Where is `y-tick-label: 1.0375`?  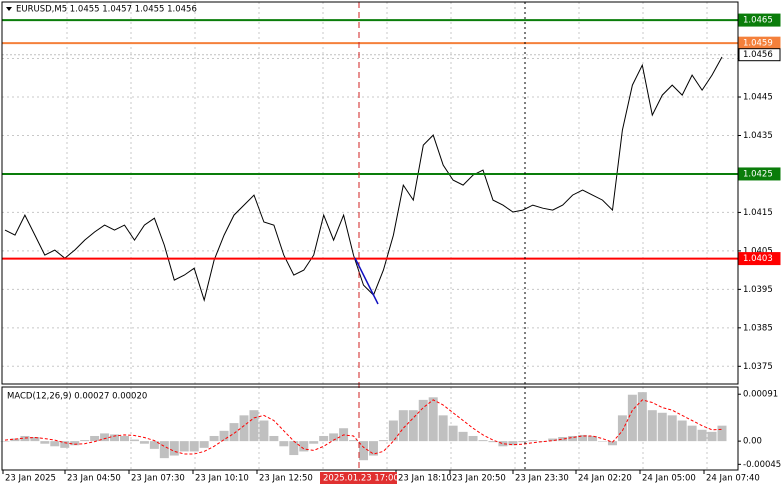
y-tick-label: 1.0375 is located at coordinates (758, 367).